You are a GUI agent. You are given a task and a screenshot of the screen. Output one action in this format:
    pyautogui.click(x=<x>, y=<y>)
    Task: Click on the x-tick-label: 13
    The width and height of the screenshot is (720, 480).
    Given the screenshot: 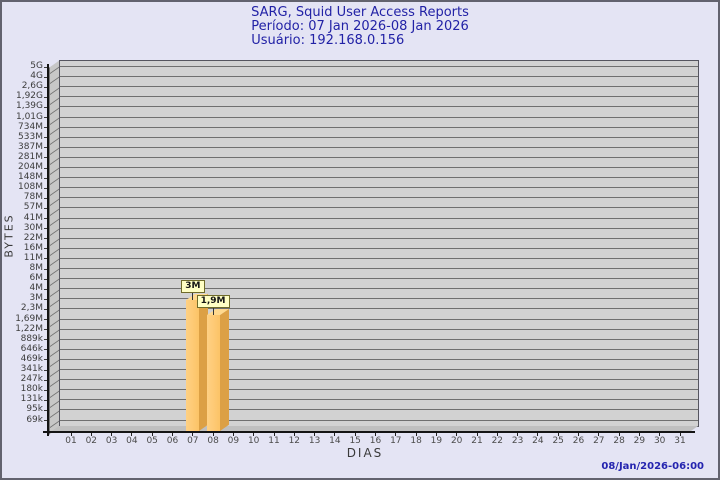 What is the action you would take?
    pyautogui.click(x=314, y=441)
    